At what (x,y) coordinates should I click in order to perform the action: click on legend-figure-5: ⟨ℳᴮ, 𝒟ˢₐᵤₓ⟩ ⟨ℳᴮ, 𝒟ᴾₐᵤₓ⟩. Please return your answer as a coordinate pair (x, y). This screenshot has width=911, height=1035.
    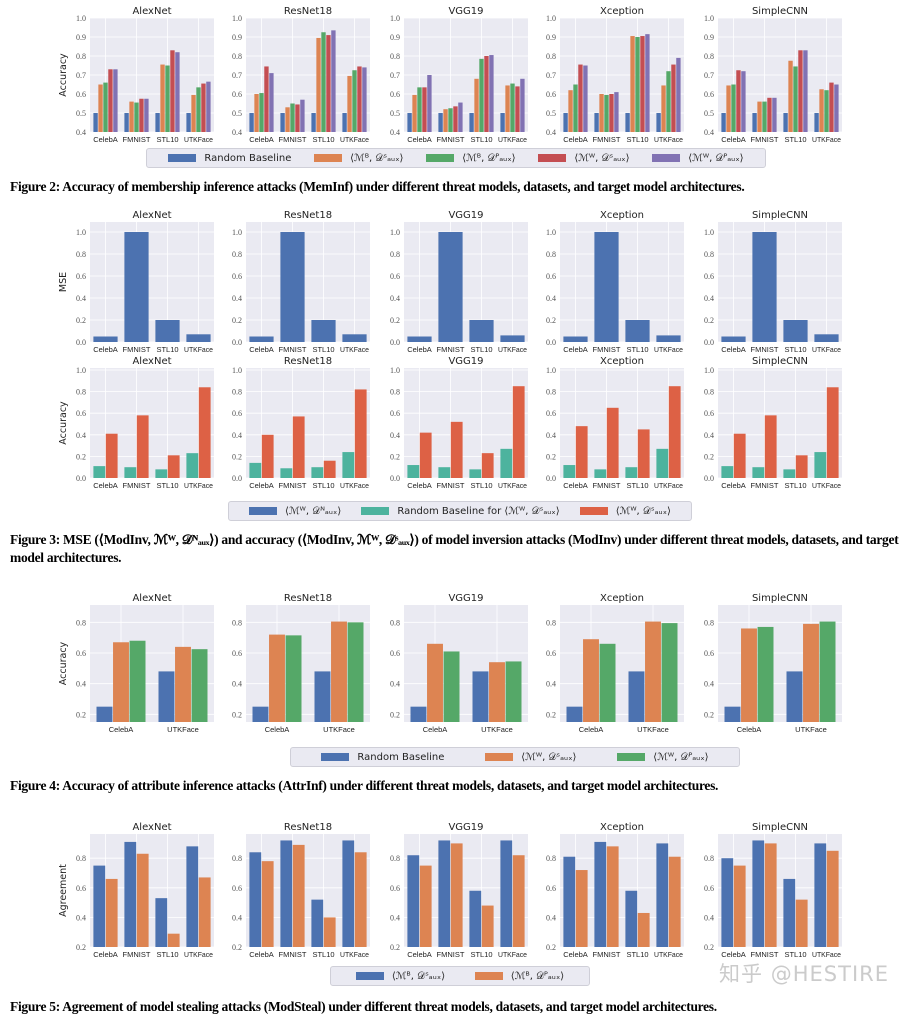
    Looking at the image, I should click on (460, 976).